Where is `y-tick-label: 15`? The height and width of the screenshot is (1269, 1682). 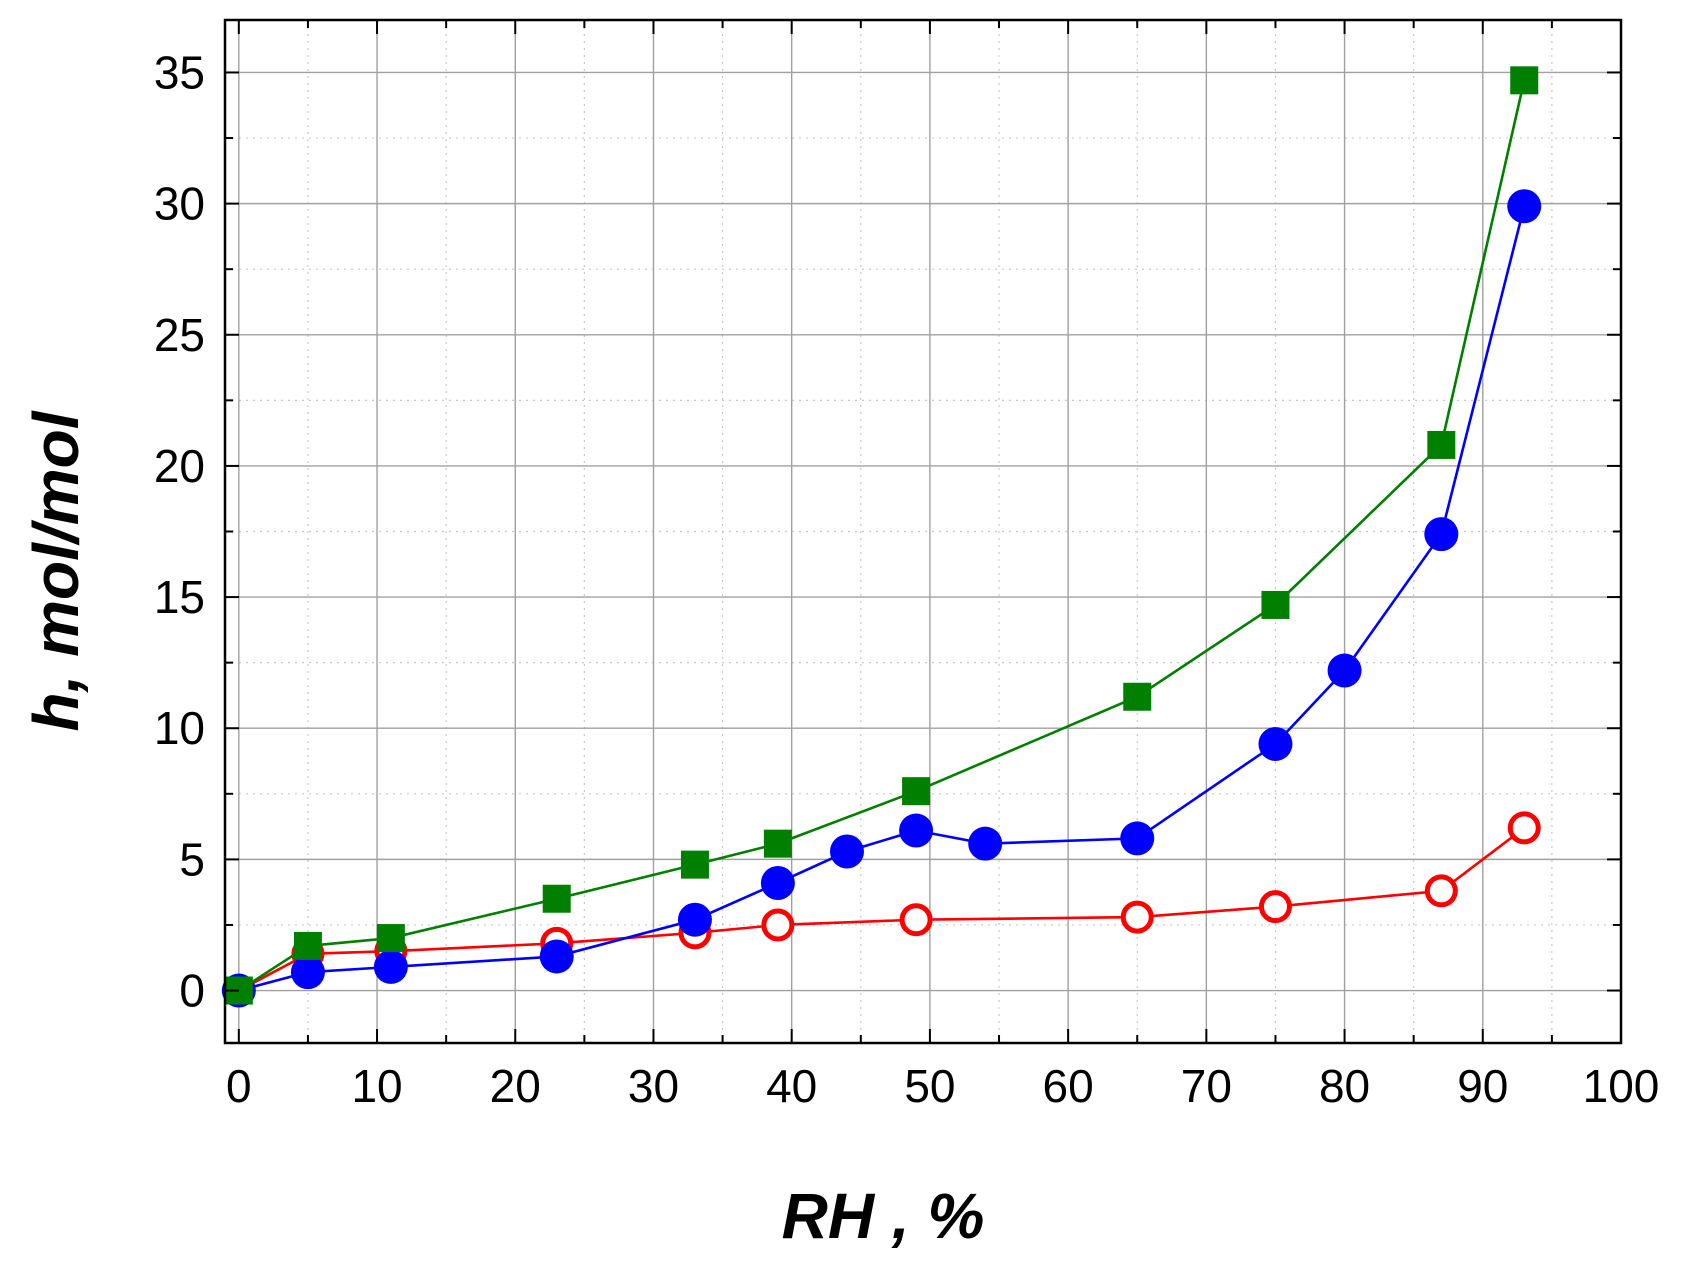
y-tick-label: 15 is located at coordinates (179, 597).